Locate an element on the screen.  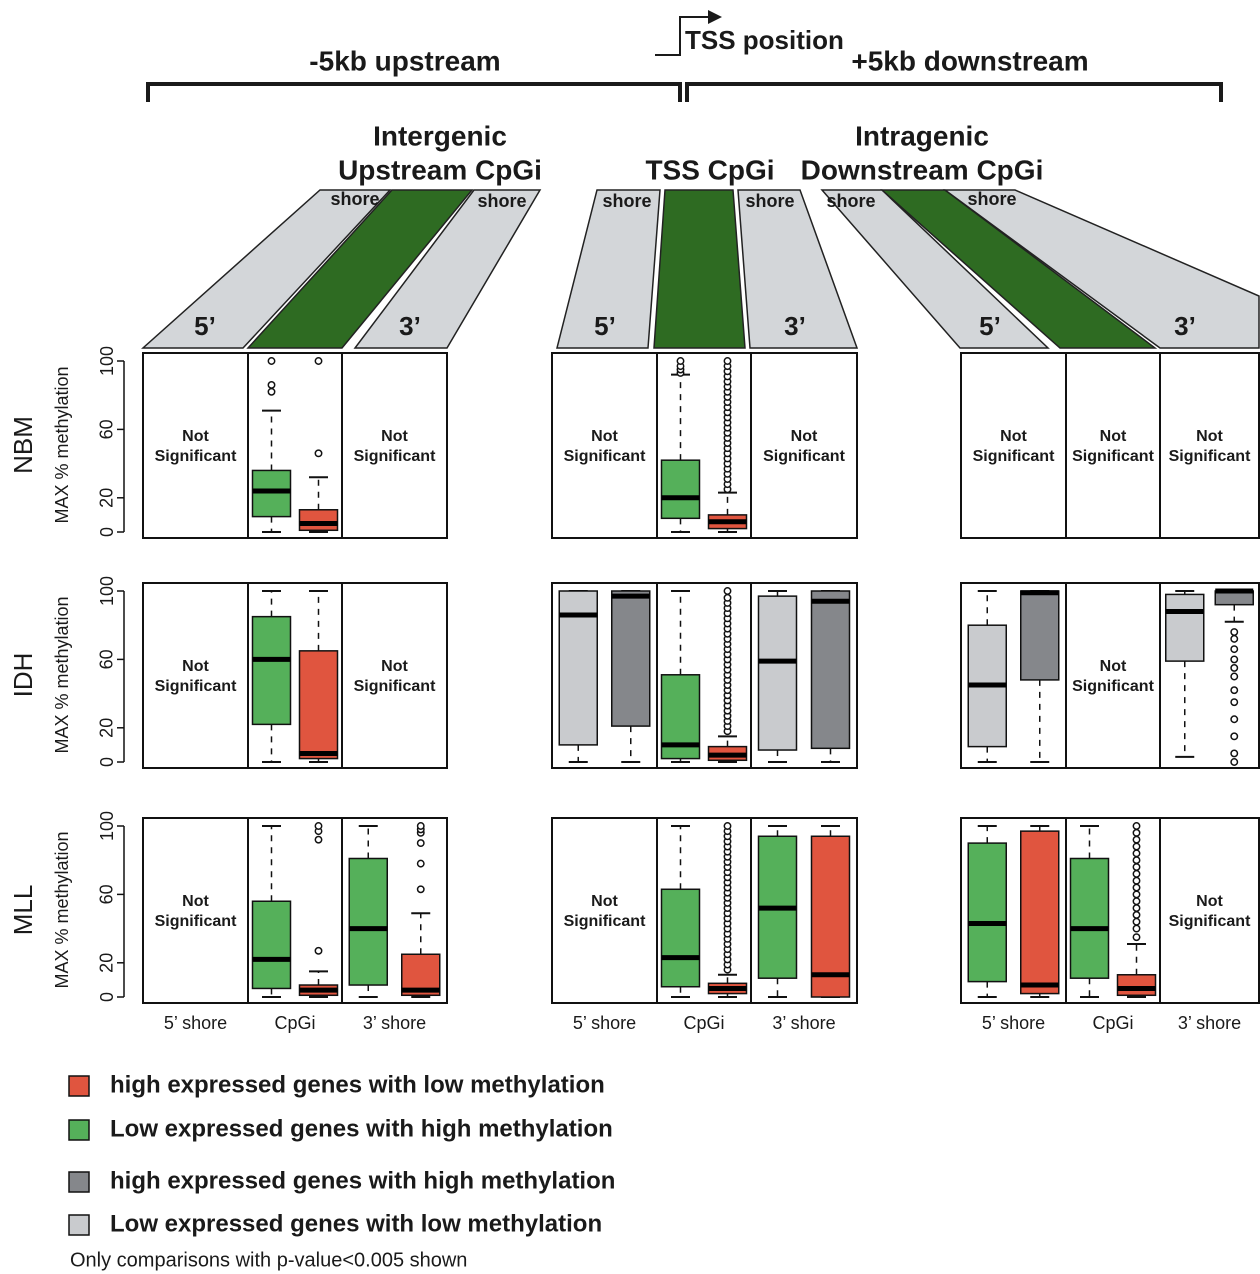
region-title: Downstream CpGi is located at coordinates (922, 169).